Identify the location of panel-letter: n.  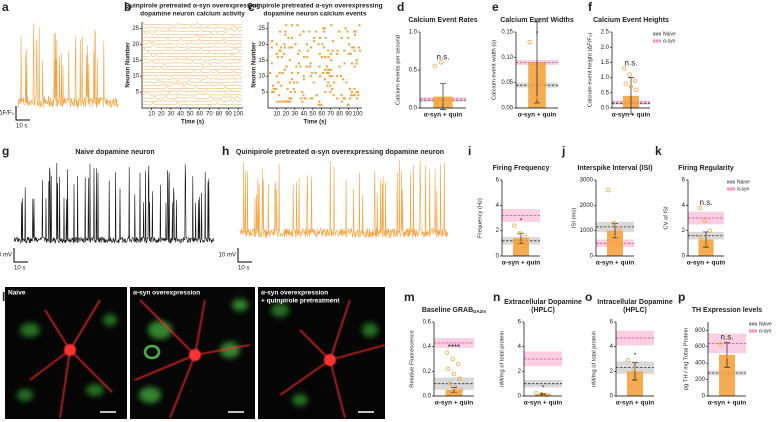
(496, 297).